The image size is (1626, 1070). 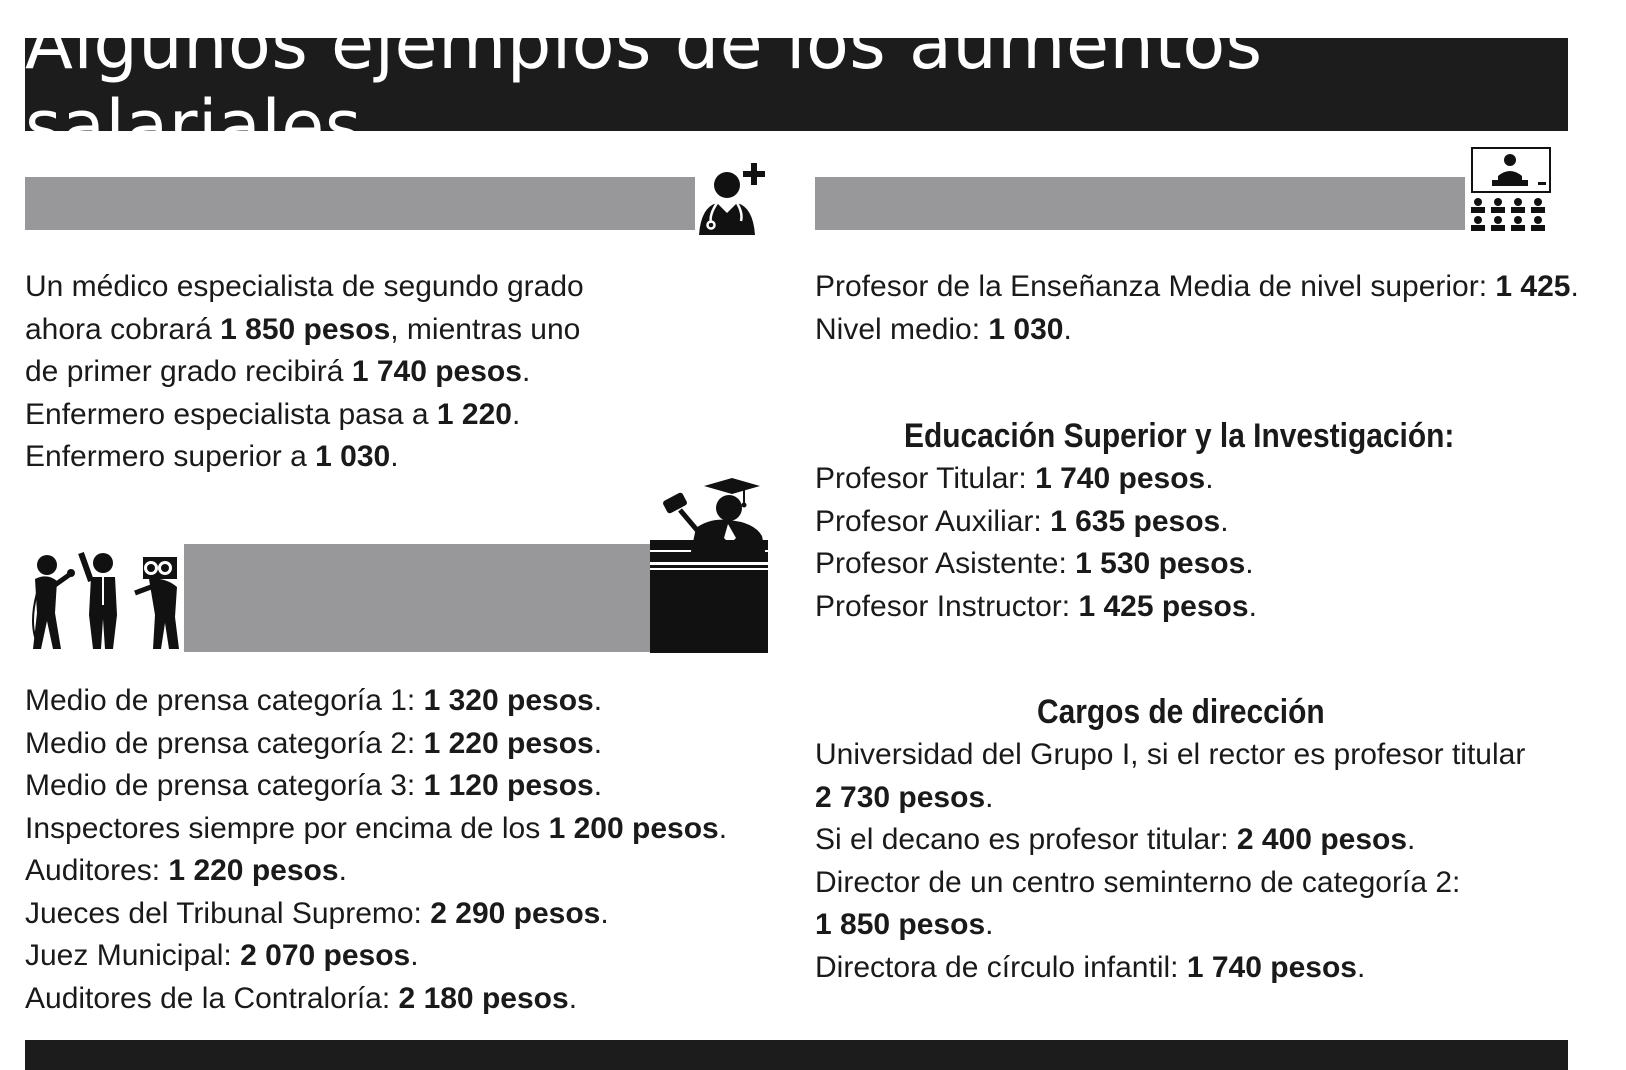 I want to click on health-line-5: Enfermero superior a 1 030., so click(x=212, y=456).